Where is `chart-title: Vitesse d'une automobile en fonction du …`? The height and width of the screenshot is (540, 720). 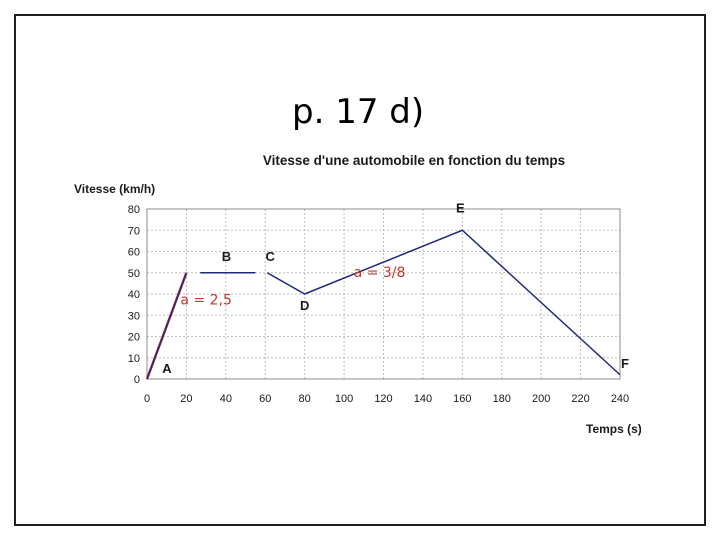 chart-title: Vitesse d'une automobile en fonction du … is located at coordinates (414, 160).